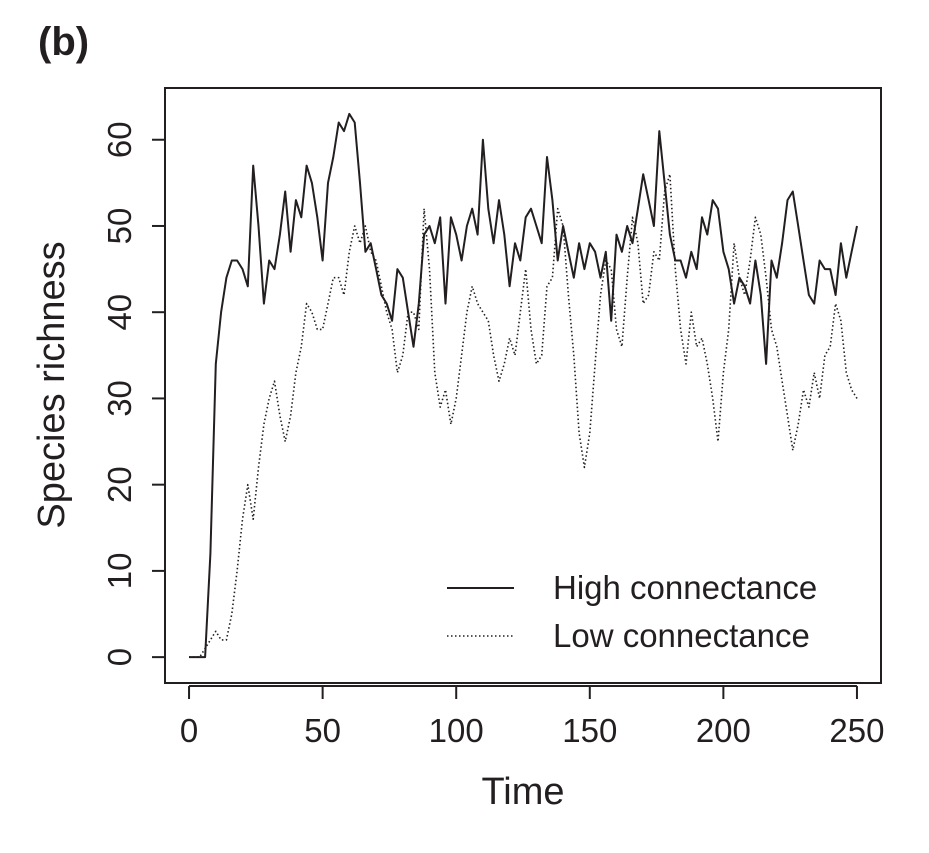  What do you see at coordinates (632, 611) in the screenshot?
I see `legend: High connectance Low connectance` at bounding box center [632, 611].